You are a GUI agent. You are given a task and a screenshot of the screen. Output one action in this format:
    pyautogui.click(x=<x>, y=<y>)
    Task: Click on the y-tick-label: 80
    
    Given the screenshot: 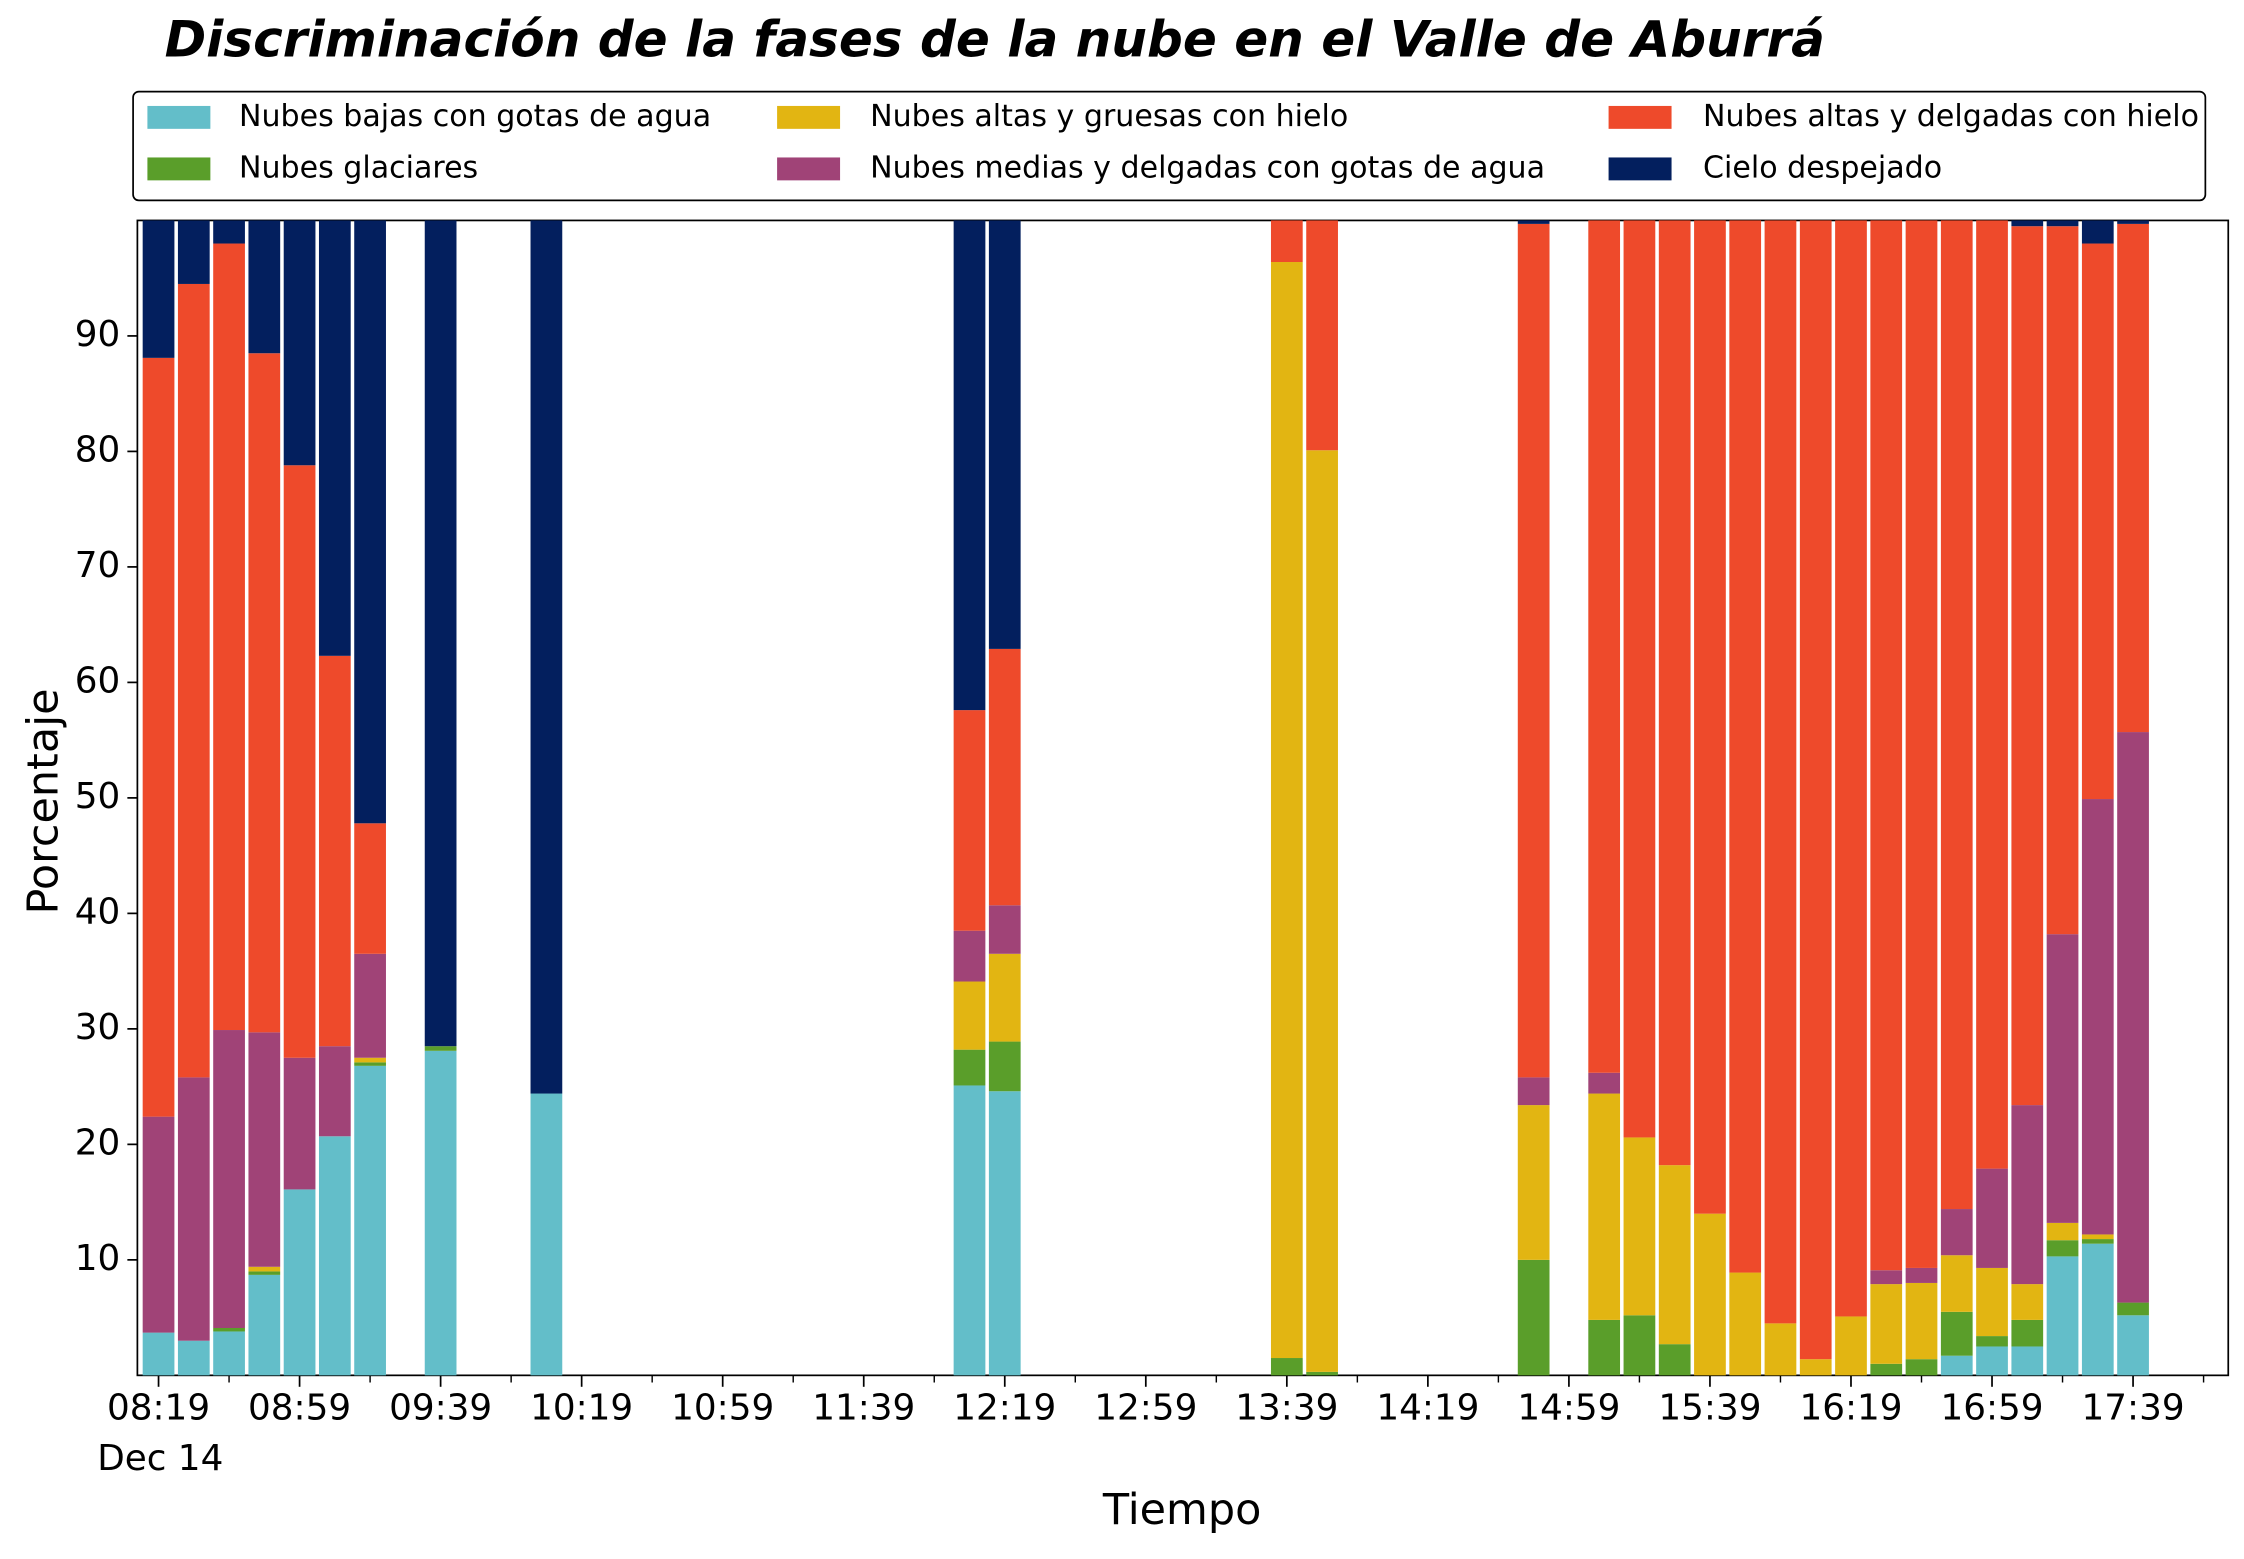 What is the action you would take?
    pyautogui.click(x=98, y=449)
    